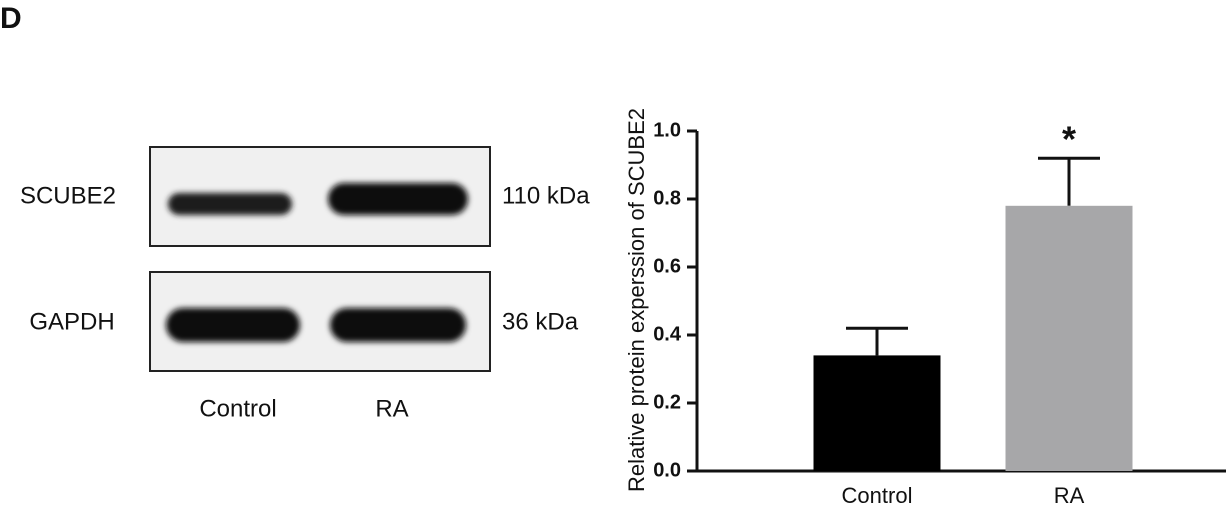  What do you see at coordinates (667, 402) in the screenshot?
I see `y-tick-label: 0.2` at bounding box center [667, 402].